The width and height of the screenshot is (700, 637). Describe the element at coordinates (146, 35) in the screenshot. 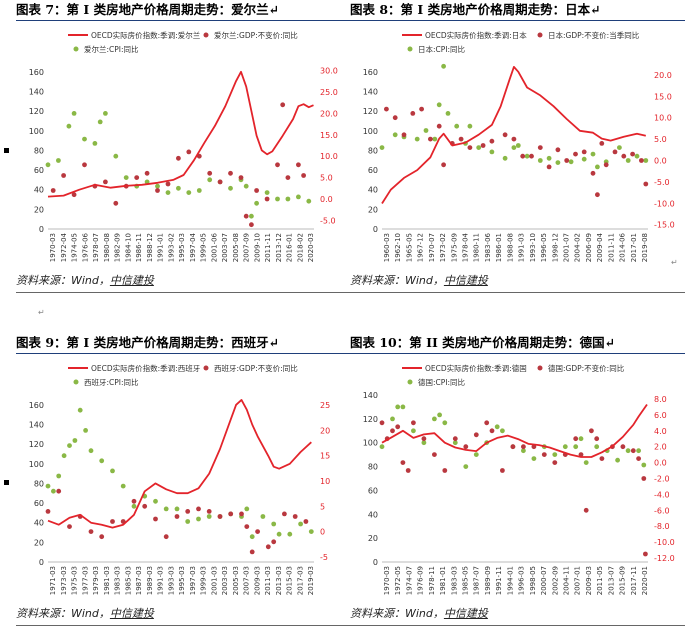

I see `legend-label-hpi: OECD实际房价指数:季调:爱尔兰` at that location.